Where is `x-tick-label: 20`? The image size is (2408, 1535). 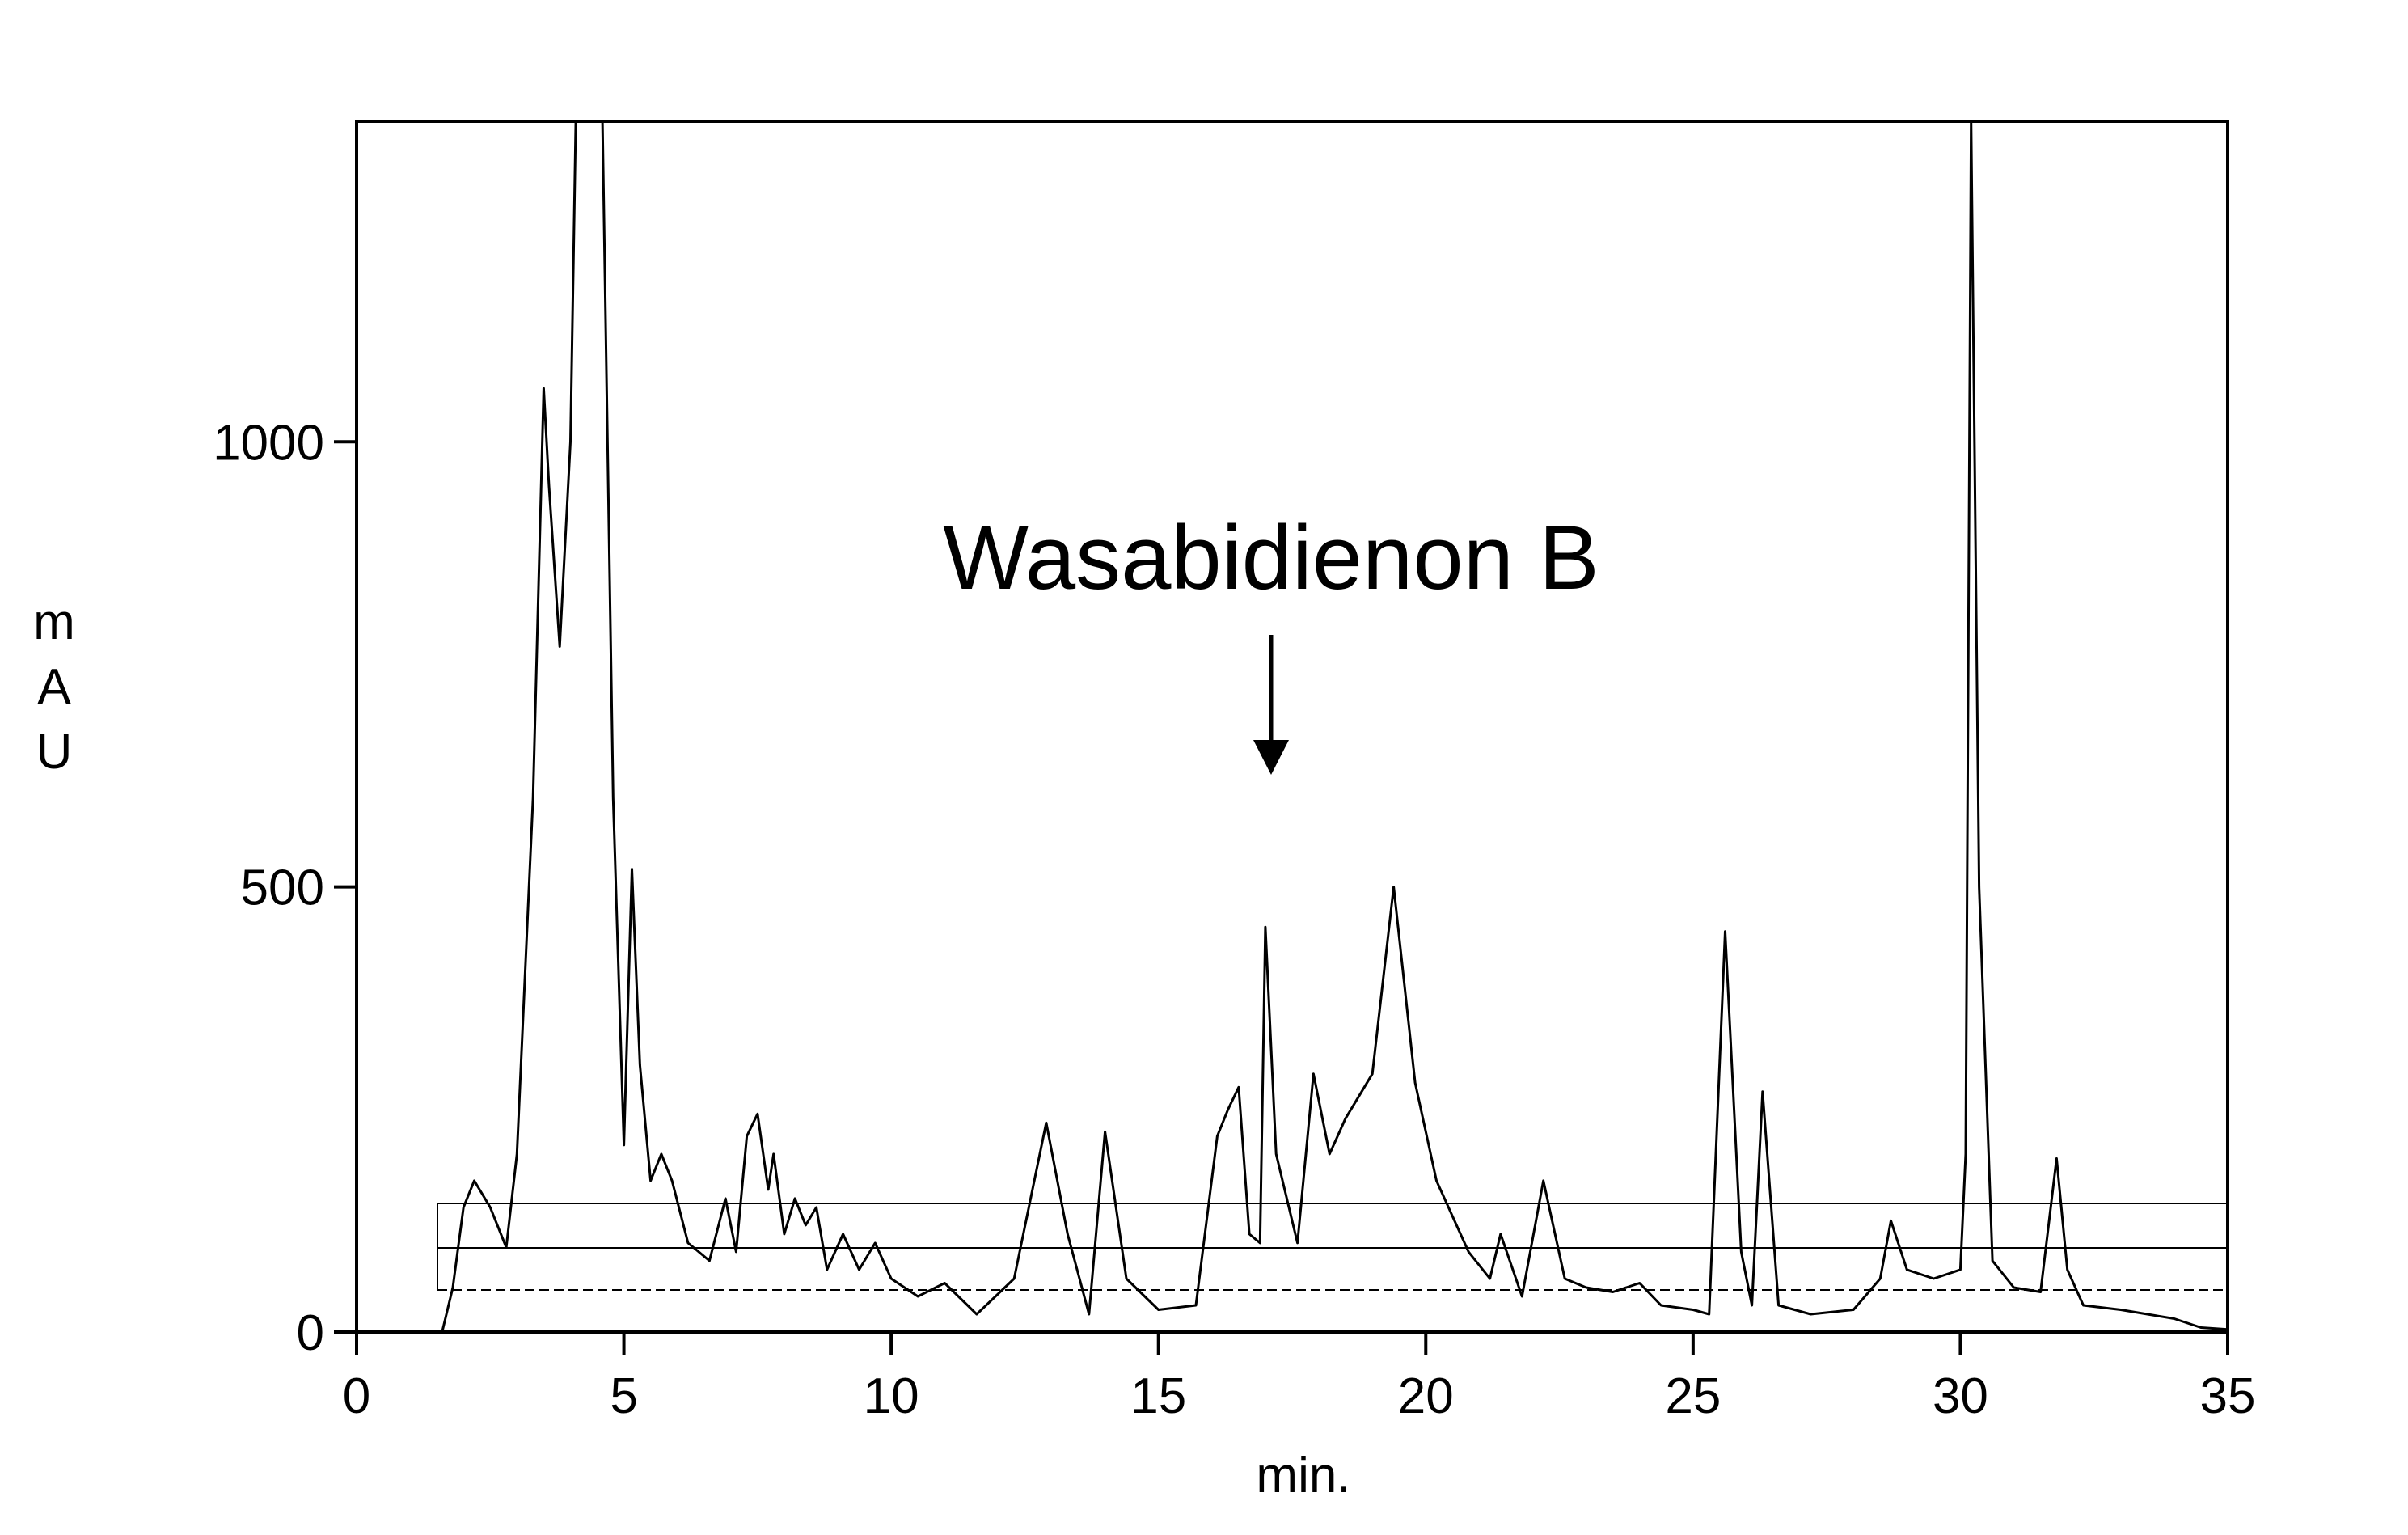 x-tick-label: 20 is located at coordinates (1426, 1396).